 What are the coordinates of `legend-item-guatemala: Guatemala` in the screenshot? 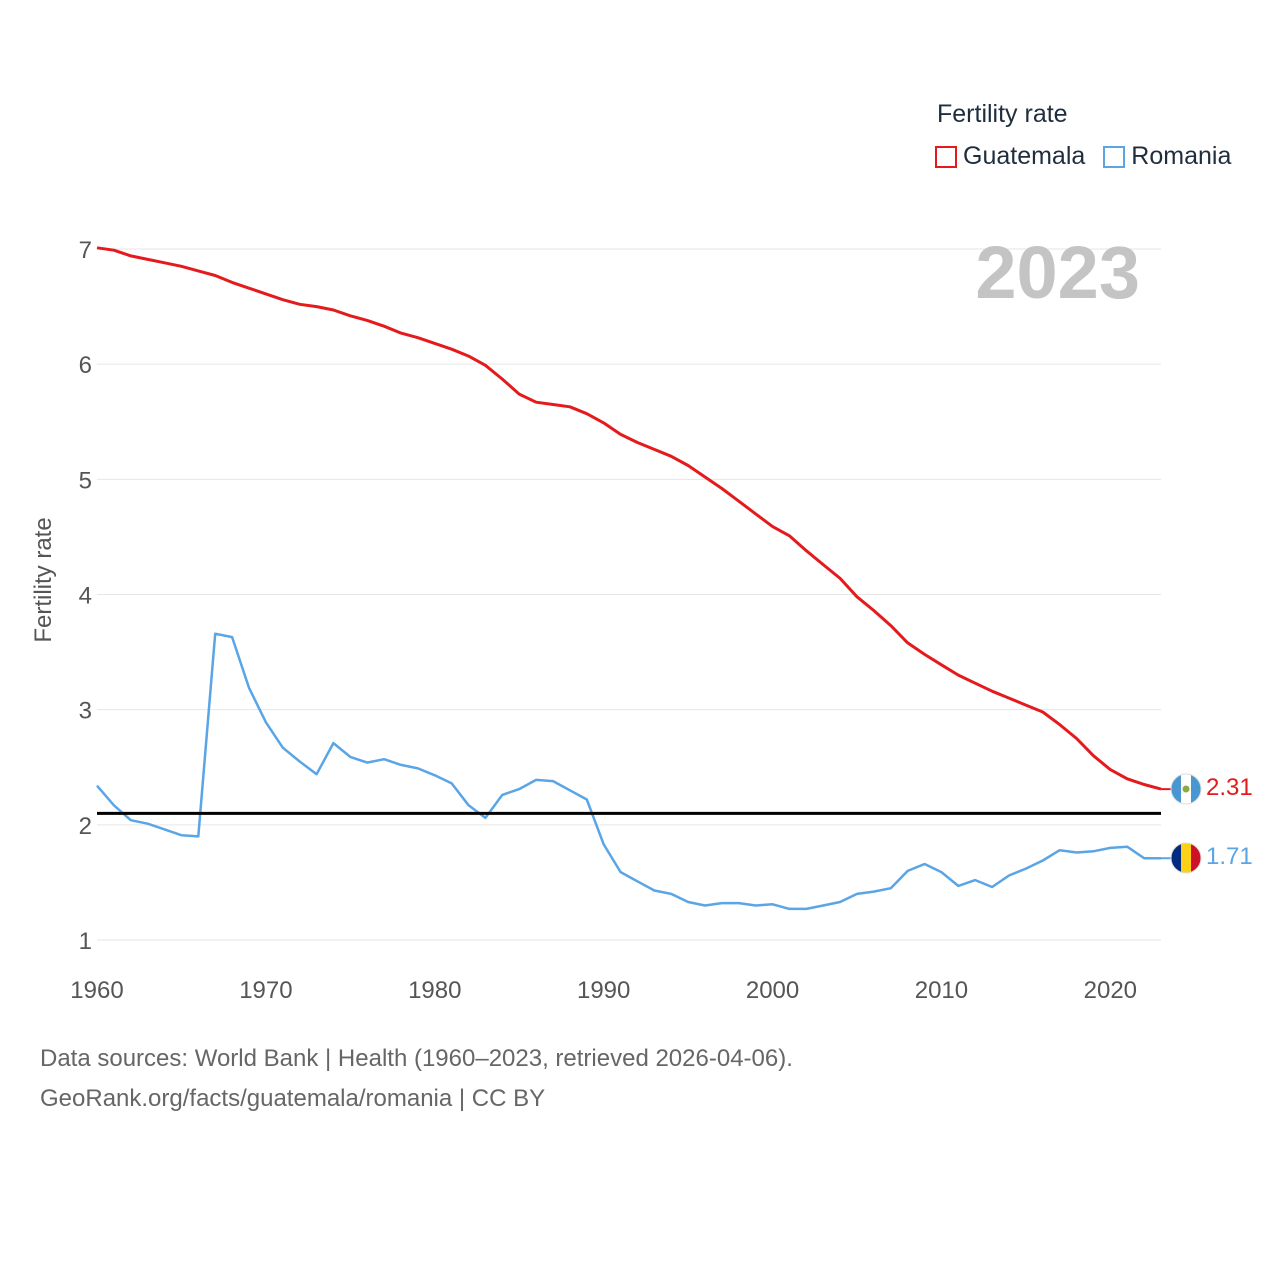 It's located at (1010, 156).